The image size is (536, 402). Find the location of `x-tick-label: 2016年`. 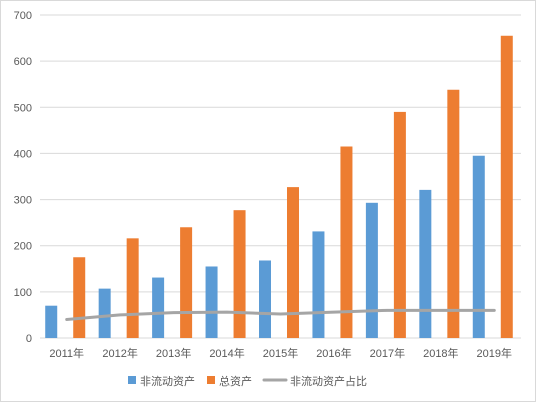

x-tick-label: 2016年 is located at coordinates (333, 353).